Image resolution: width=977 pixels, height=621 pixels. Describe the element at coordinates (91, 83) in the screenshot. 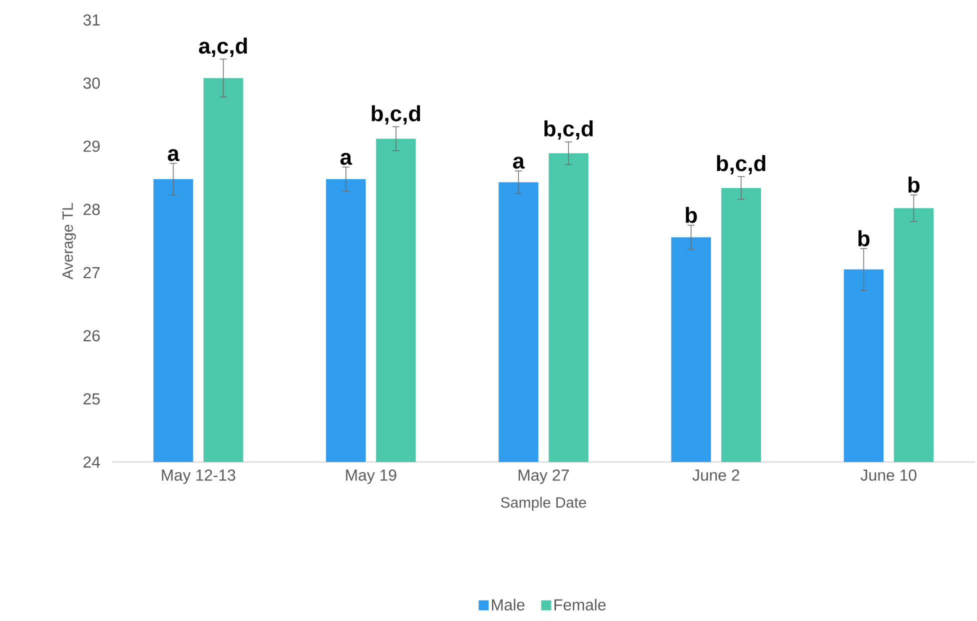

I see `y-tick-label: 30` at that location.